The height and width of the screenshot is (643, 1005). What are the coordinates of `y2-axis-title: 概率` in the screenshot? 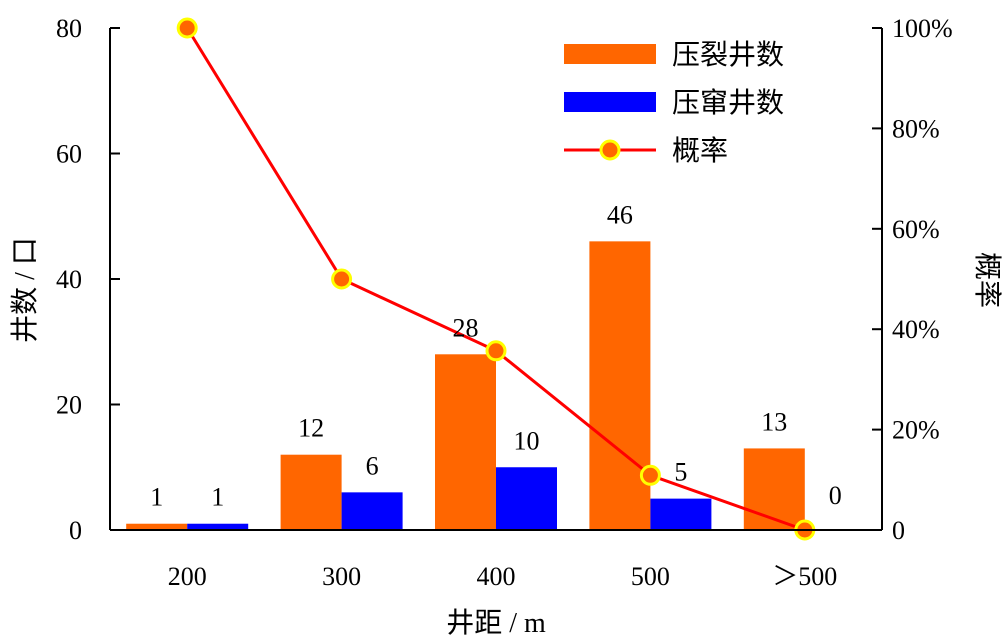 It's located at (987, 280).